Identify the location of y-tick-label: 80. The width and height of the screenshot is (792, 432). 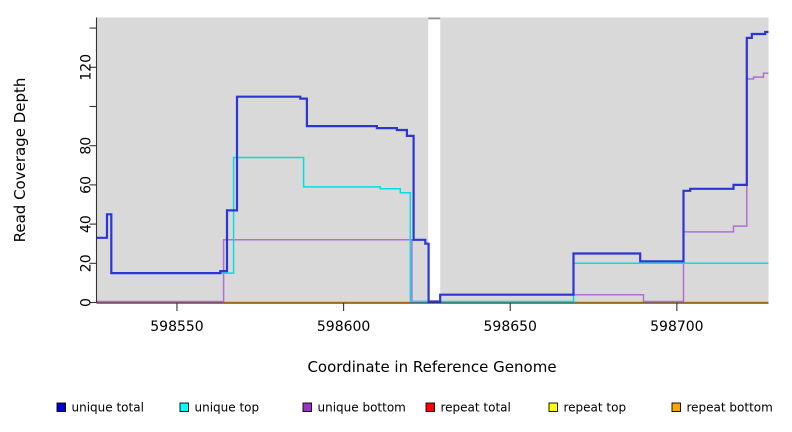
(87, 146).